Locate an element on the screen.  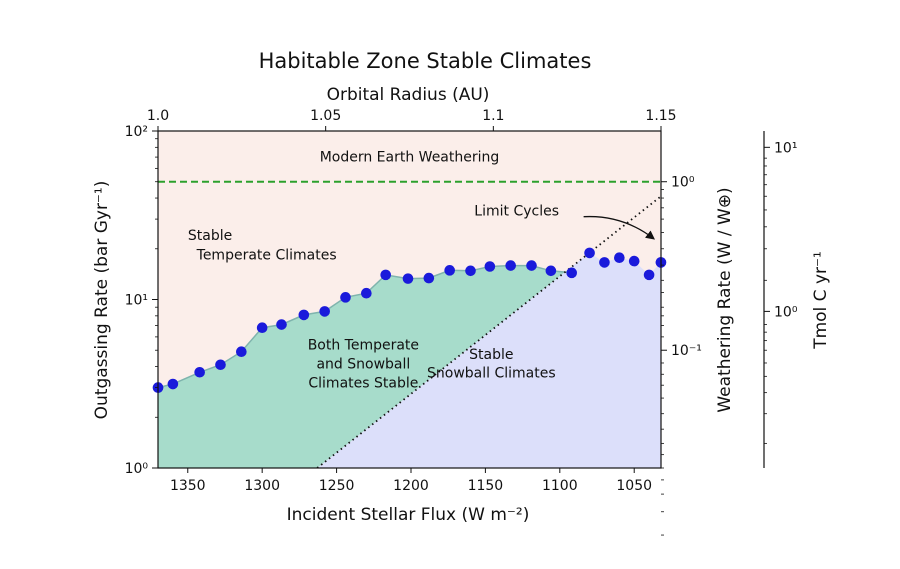
region-label: Climates Stable is located at coordinates (363, 384).